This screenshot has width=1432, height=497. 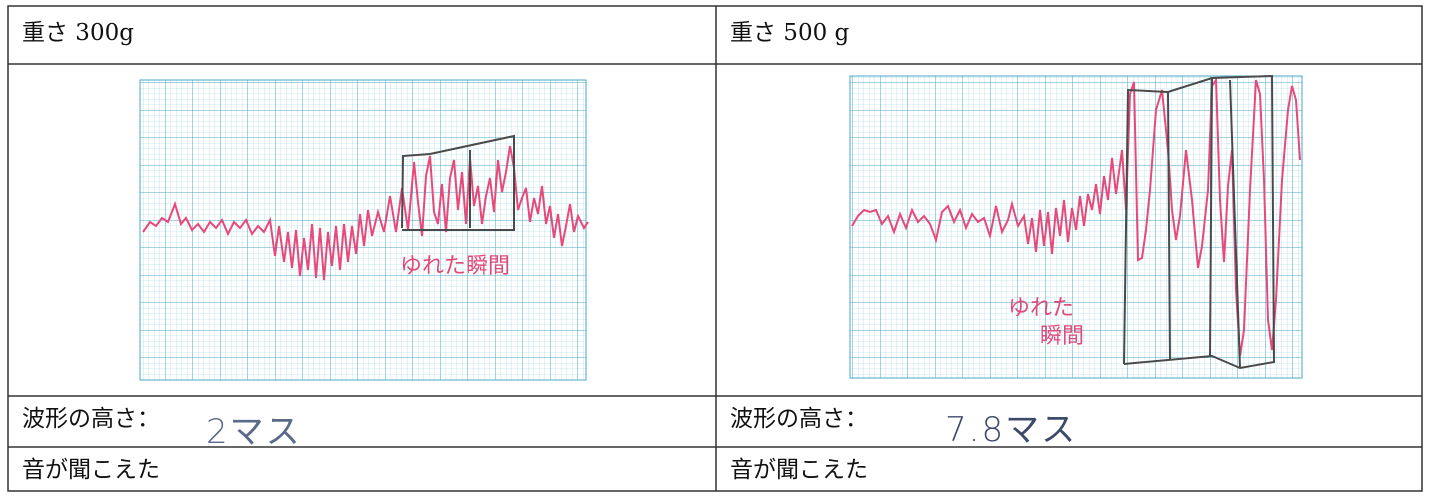 I want to click on left-sound-label: 音が聞こえた, so click(x=91, y=470).